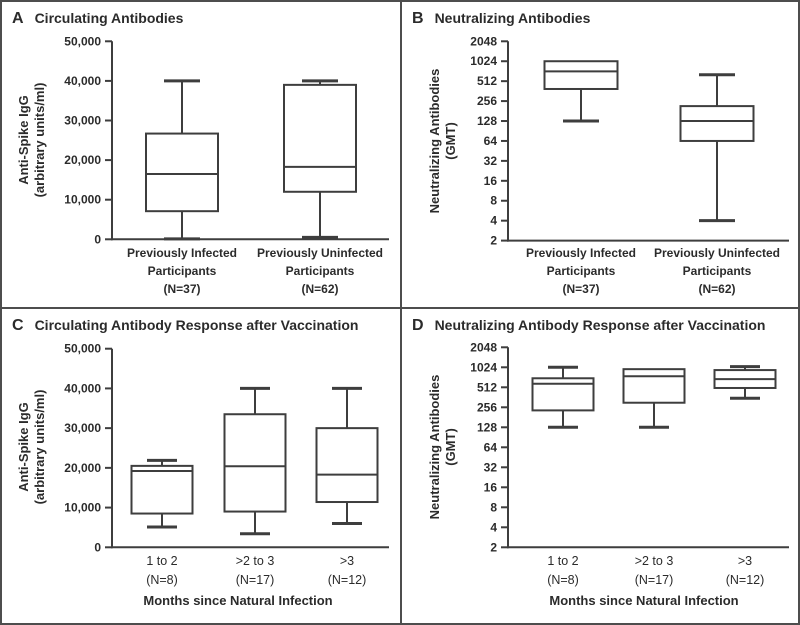 The image size is (800, 625). I want to click on panel-title: Neutralizing Antibodies, so click(512, 18).